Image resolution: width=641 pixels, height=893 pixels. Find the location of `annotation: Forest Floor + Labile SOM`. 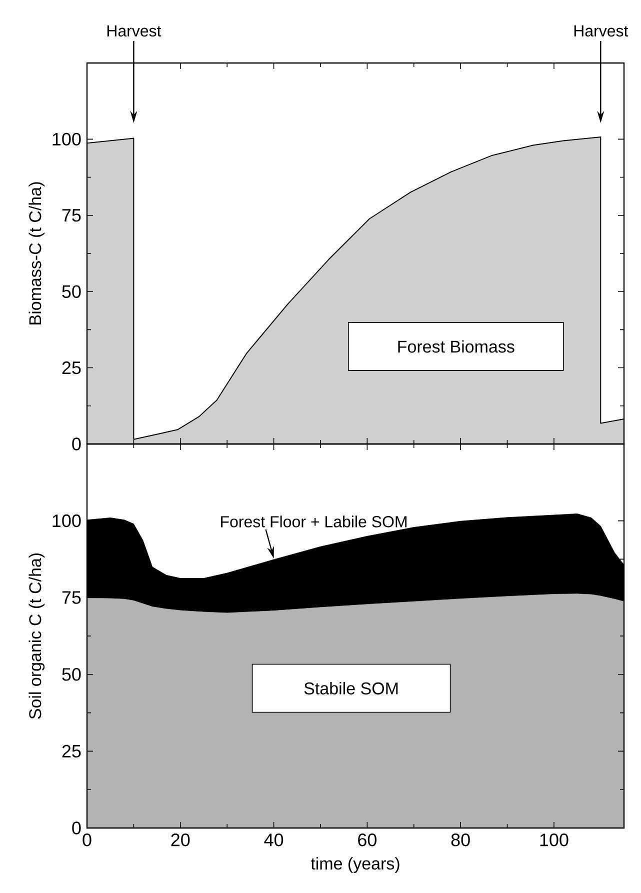

annotation: Forest Floor + Labile SOM is located at coordinates (313, 522).